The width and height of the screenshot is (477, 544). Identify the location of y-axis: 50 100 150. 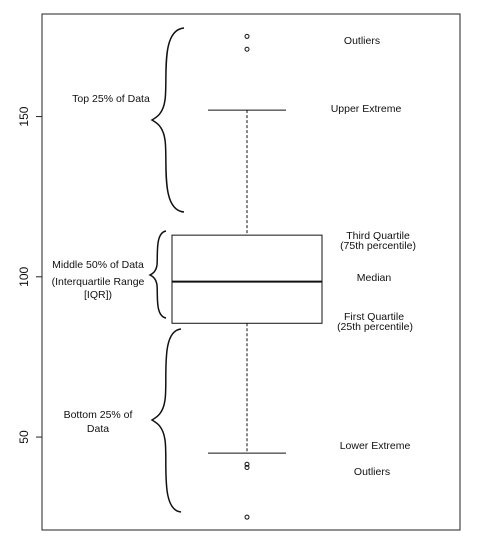
(29, 275).